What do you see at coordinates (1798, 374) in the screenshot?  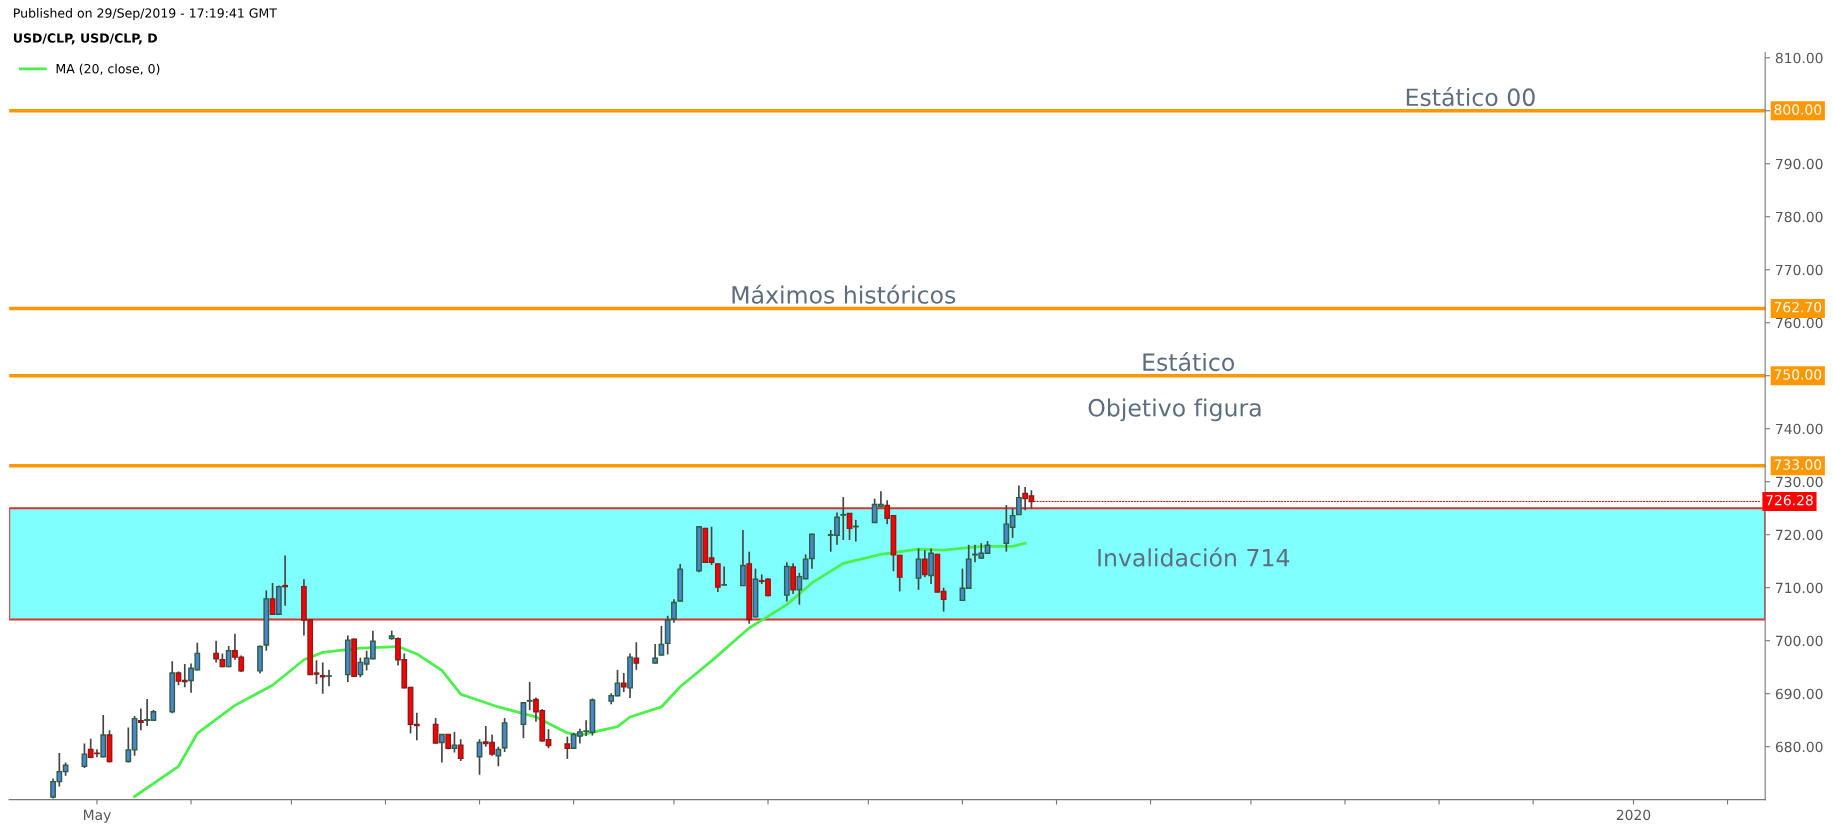 I see `ref-line-label: 750.00` at bounding box center [1798, 374].